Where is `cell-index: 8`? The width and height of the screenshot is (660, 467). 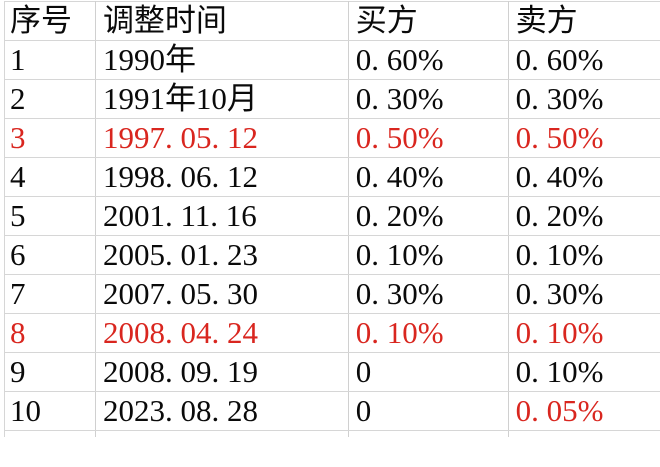
cell-index: 8 is located at coordinates (50, 333).